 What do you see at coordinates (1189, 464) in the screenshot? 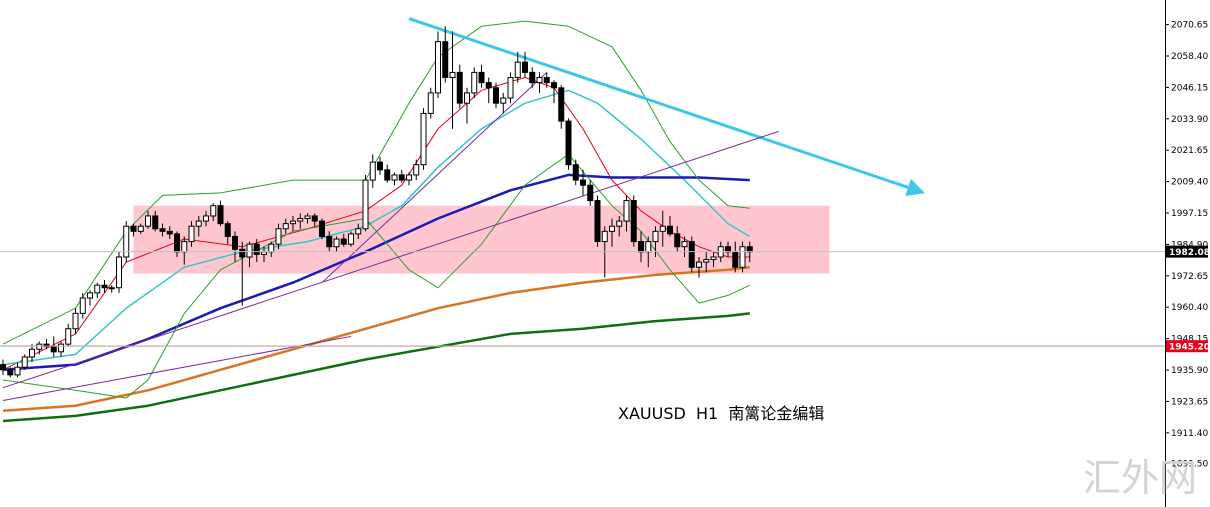
I see `y-tick-label: 1899.50` at bounding box center [1189, 464].